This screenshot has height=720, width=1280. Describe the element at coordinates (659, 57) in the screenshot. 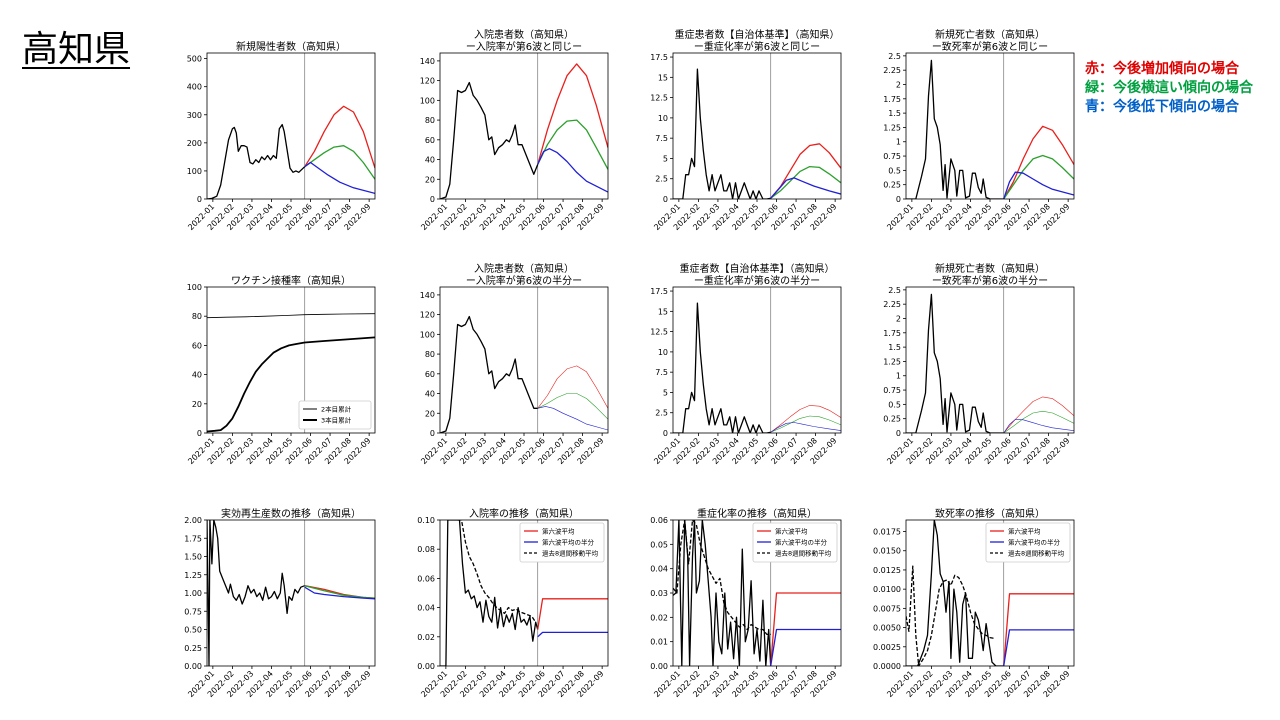

I see `y-tick-label: 17.5` at that location.